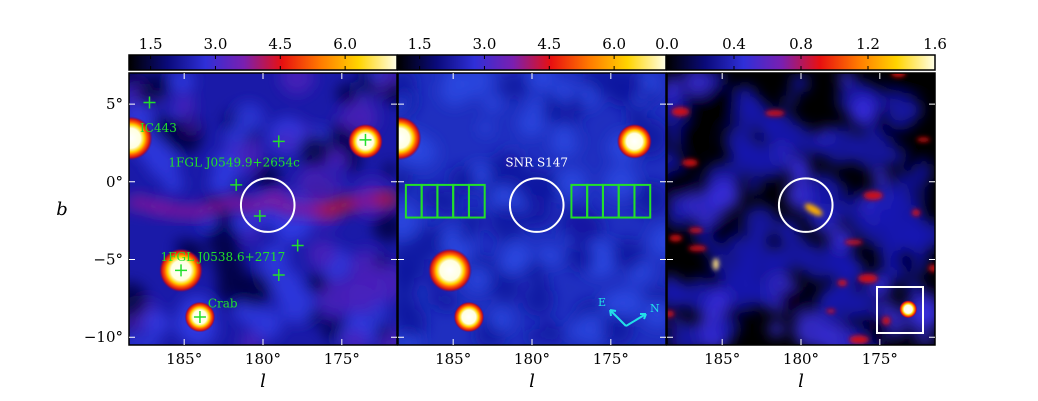 The height and width of the screenshot is (401, 1038). What do you see at coordinates (114, 182) in the screenshot?
I see `y-tick-label: 0°` at bounding box center [114, 182].